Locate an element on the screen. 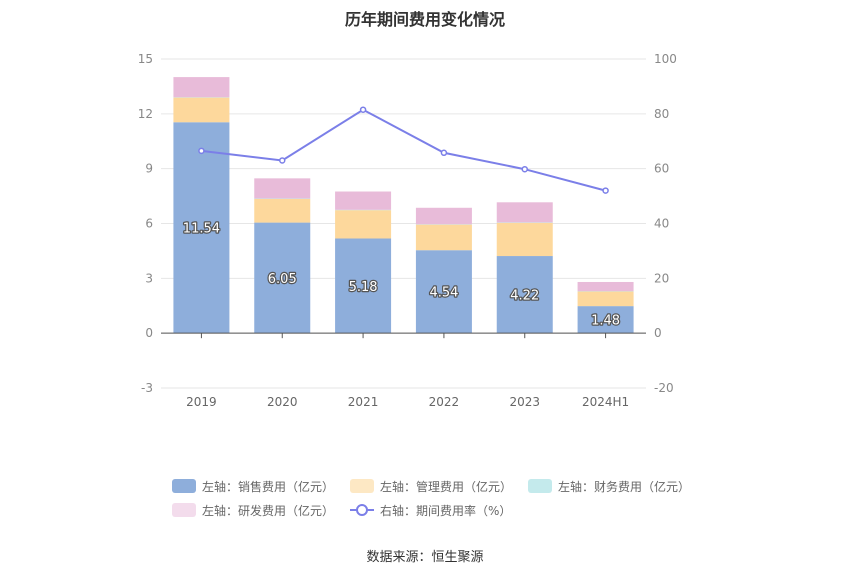 This screenshot has height=575, width=850. legend-swatch-expense-rate is located at coordinates (362, 510).